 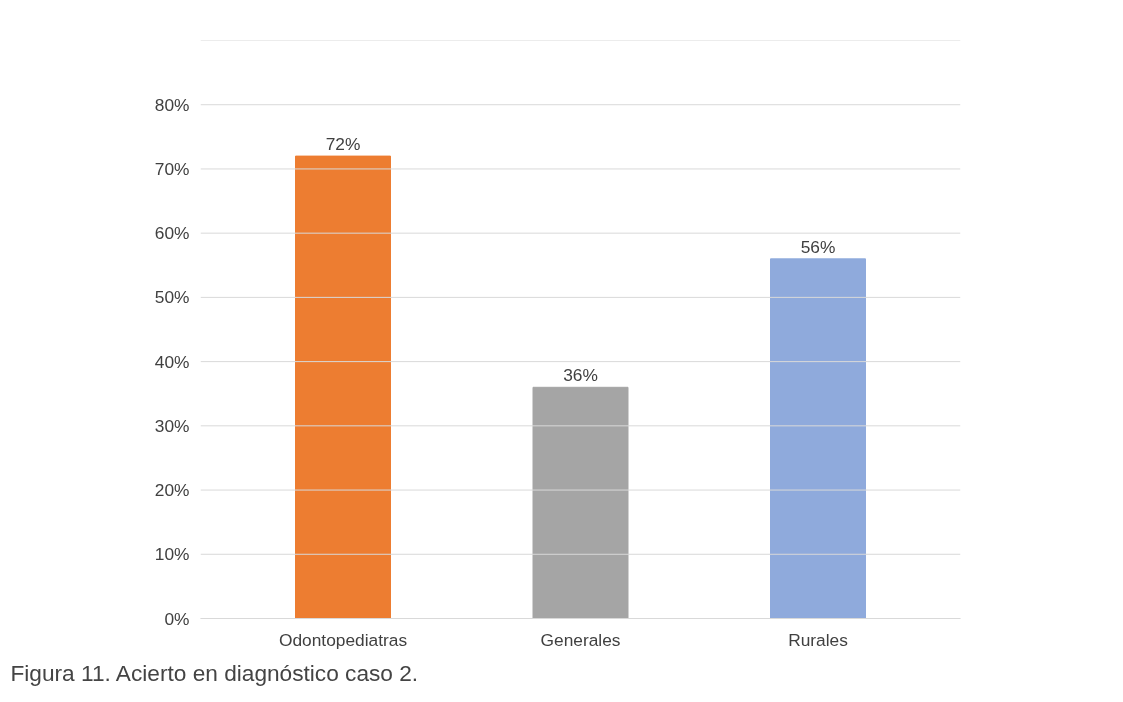 What do you see at coordinates (818, 639) in the screenshot?
I see `x-tick-label: Rurales` at bounding box center [818, 639].